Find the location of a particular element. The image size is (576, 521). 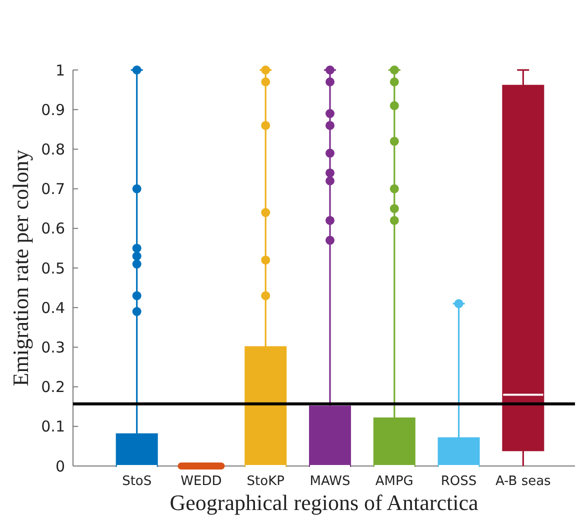

y-axis-title: Emigration rate per colony is located at coordinates (20, 268).